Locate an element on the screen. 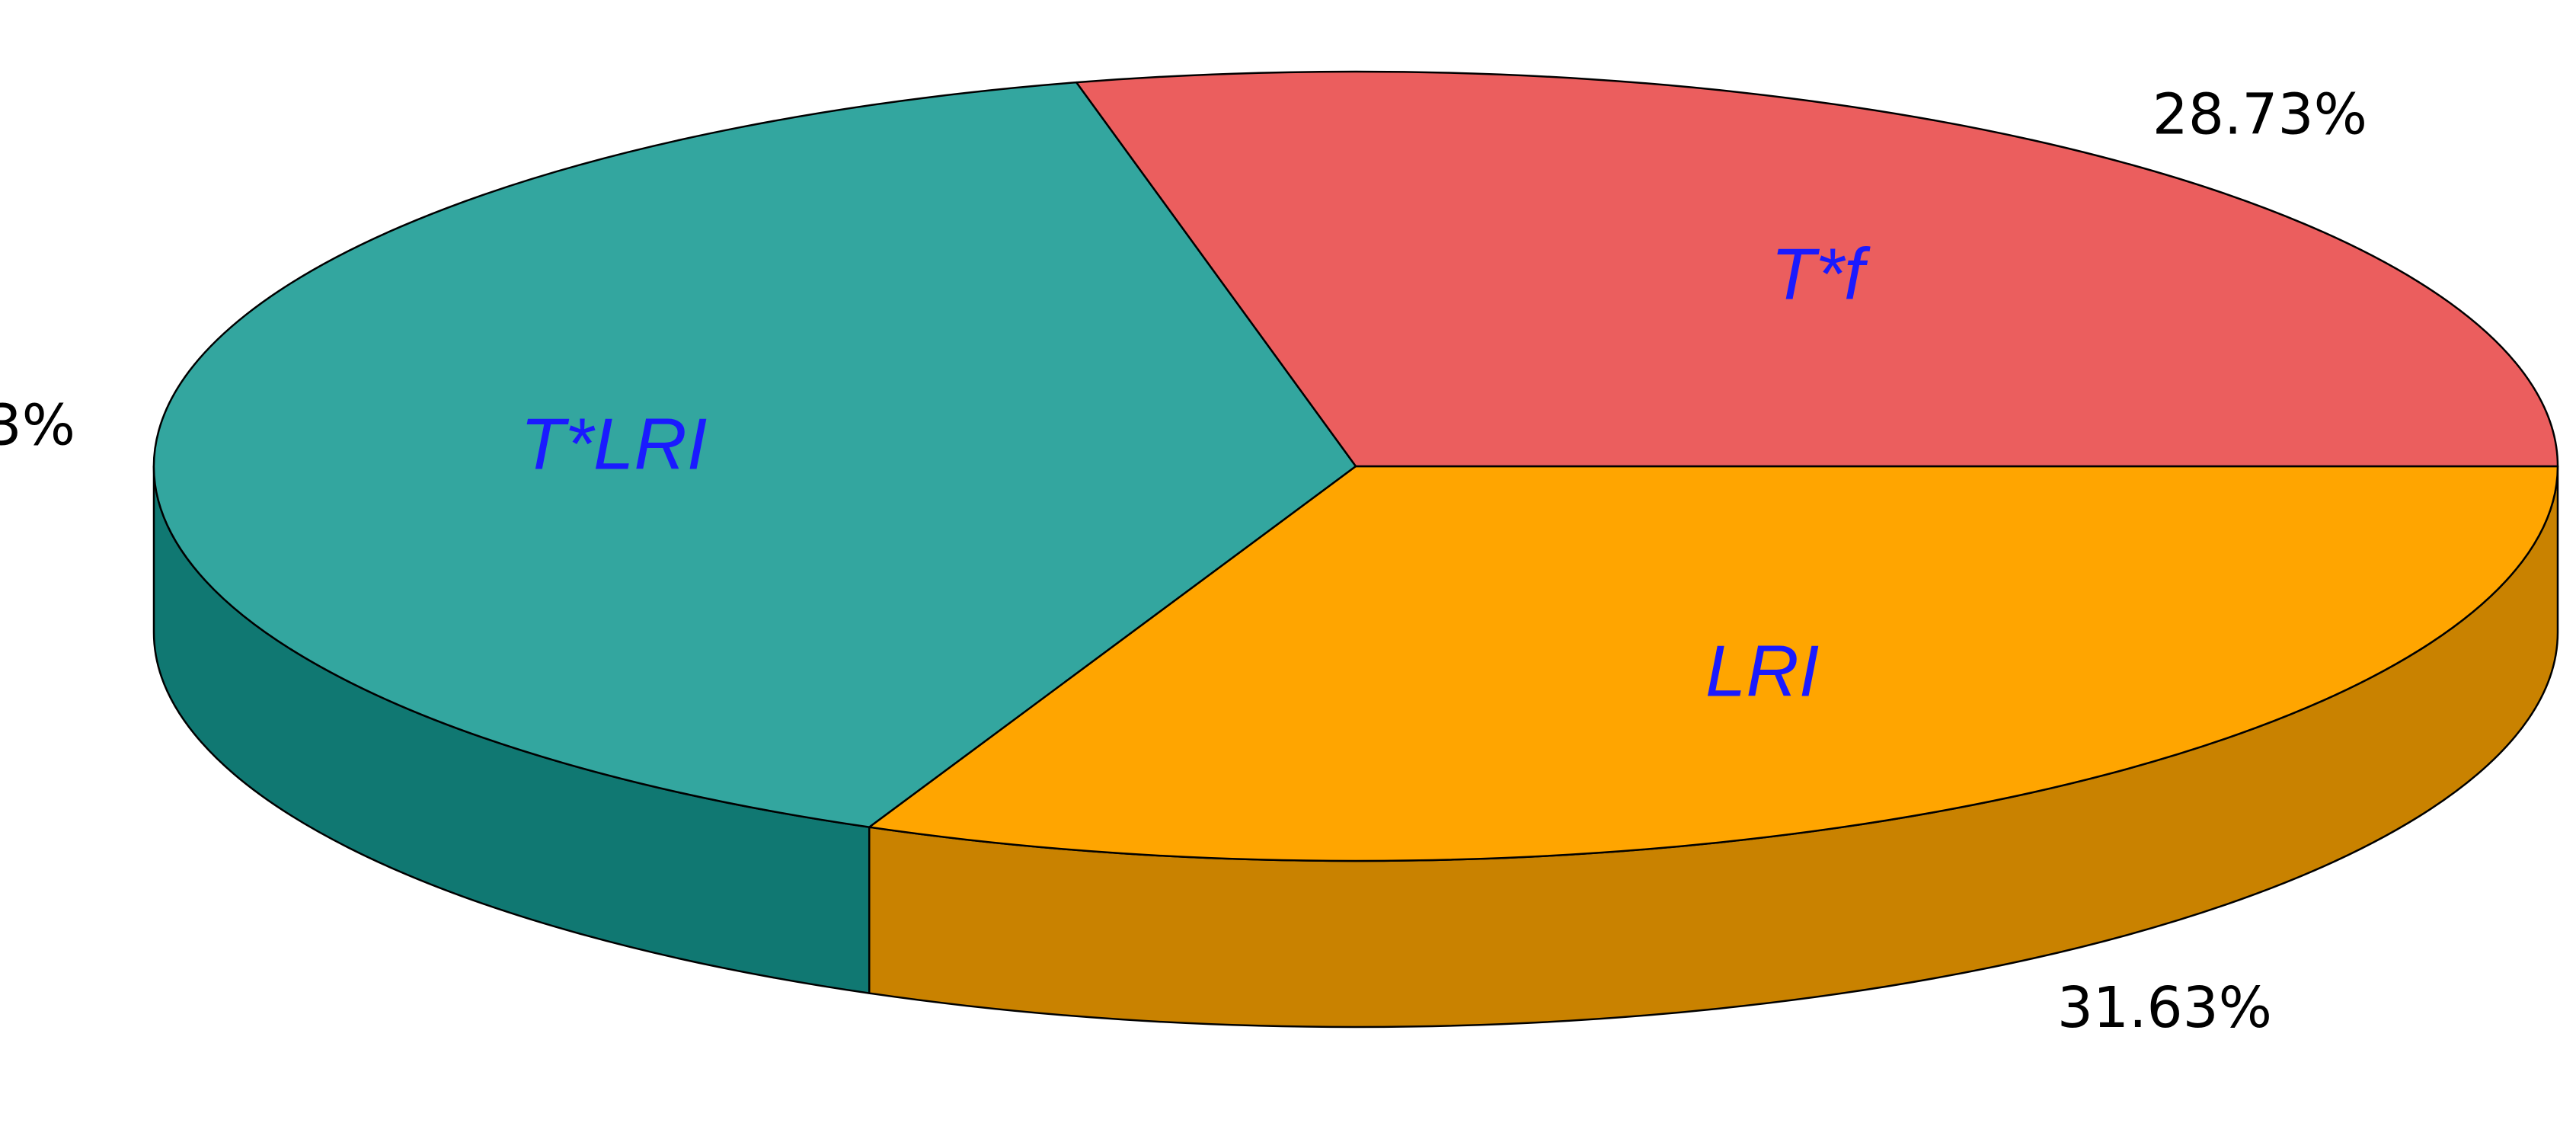  percent-label-lri: 31.63% is located at coordinates (2165, 1008).